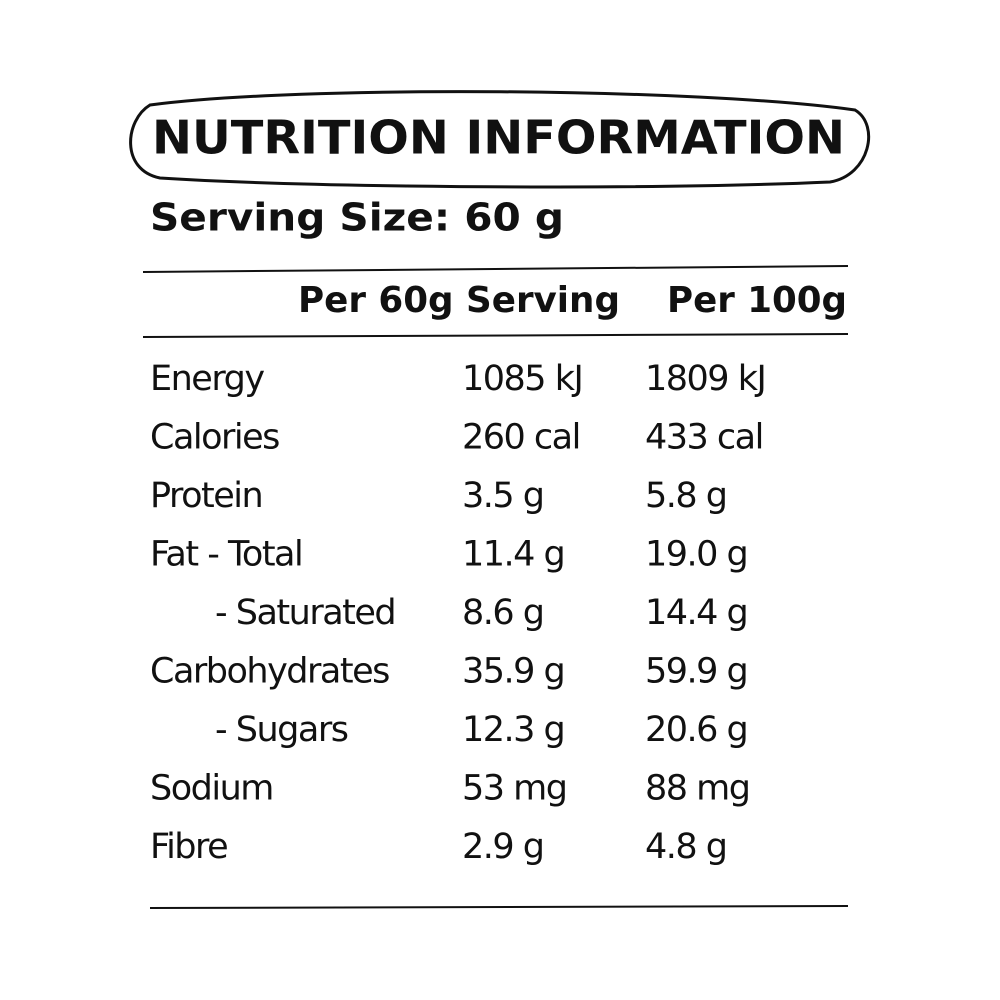 The image size is (1000, 1000). What do you see at coordinates (696, 555) in the screenshot?
I see `row-value: 19.0 g` at bounding box center [696, 555].